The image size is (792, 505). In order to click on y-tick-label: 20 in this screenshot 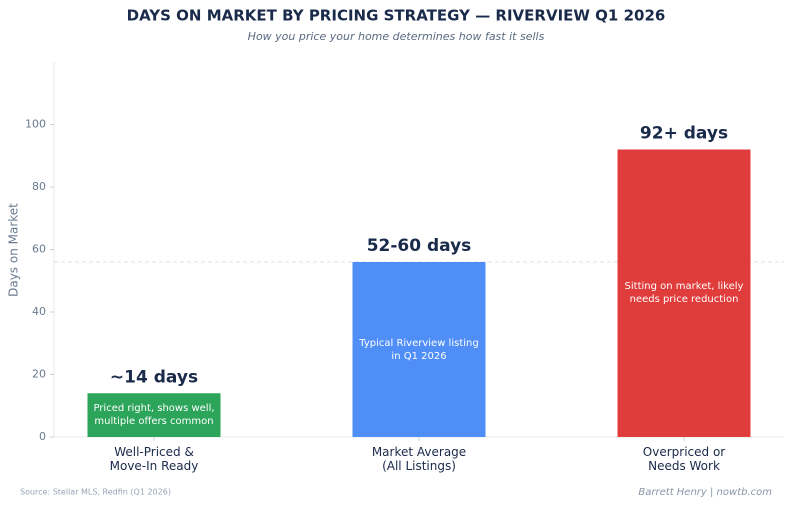, I will do `click(39, 374)`.